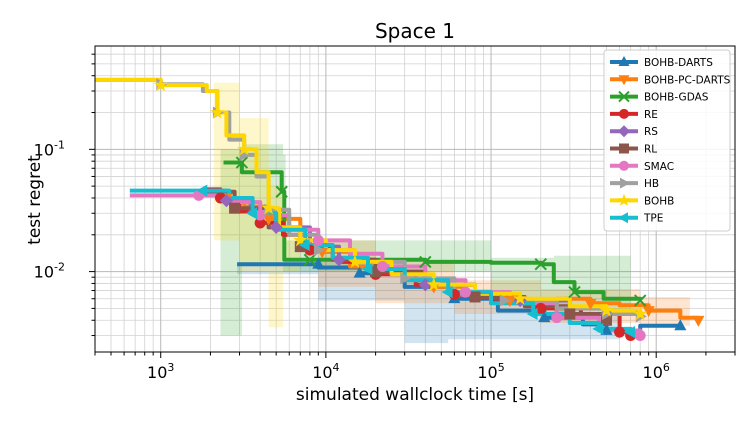 This screenshot has width=754, height=424. I want to click on x-tick-label: 10⁴, so click(325, 371).